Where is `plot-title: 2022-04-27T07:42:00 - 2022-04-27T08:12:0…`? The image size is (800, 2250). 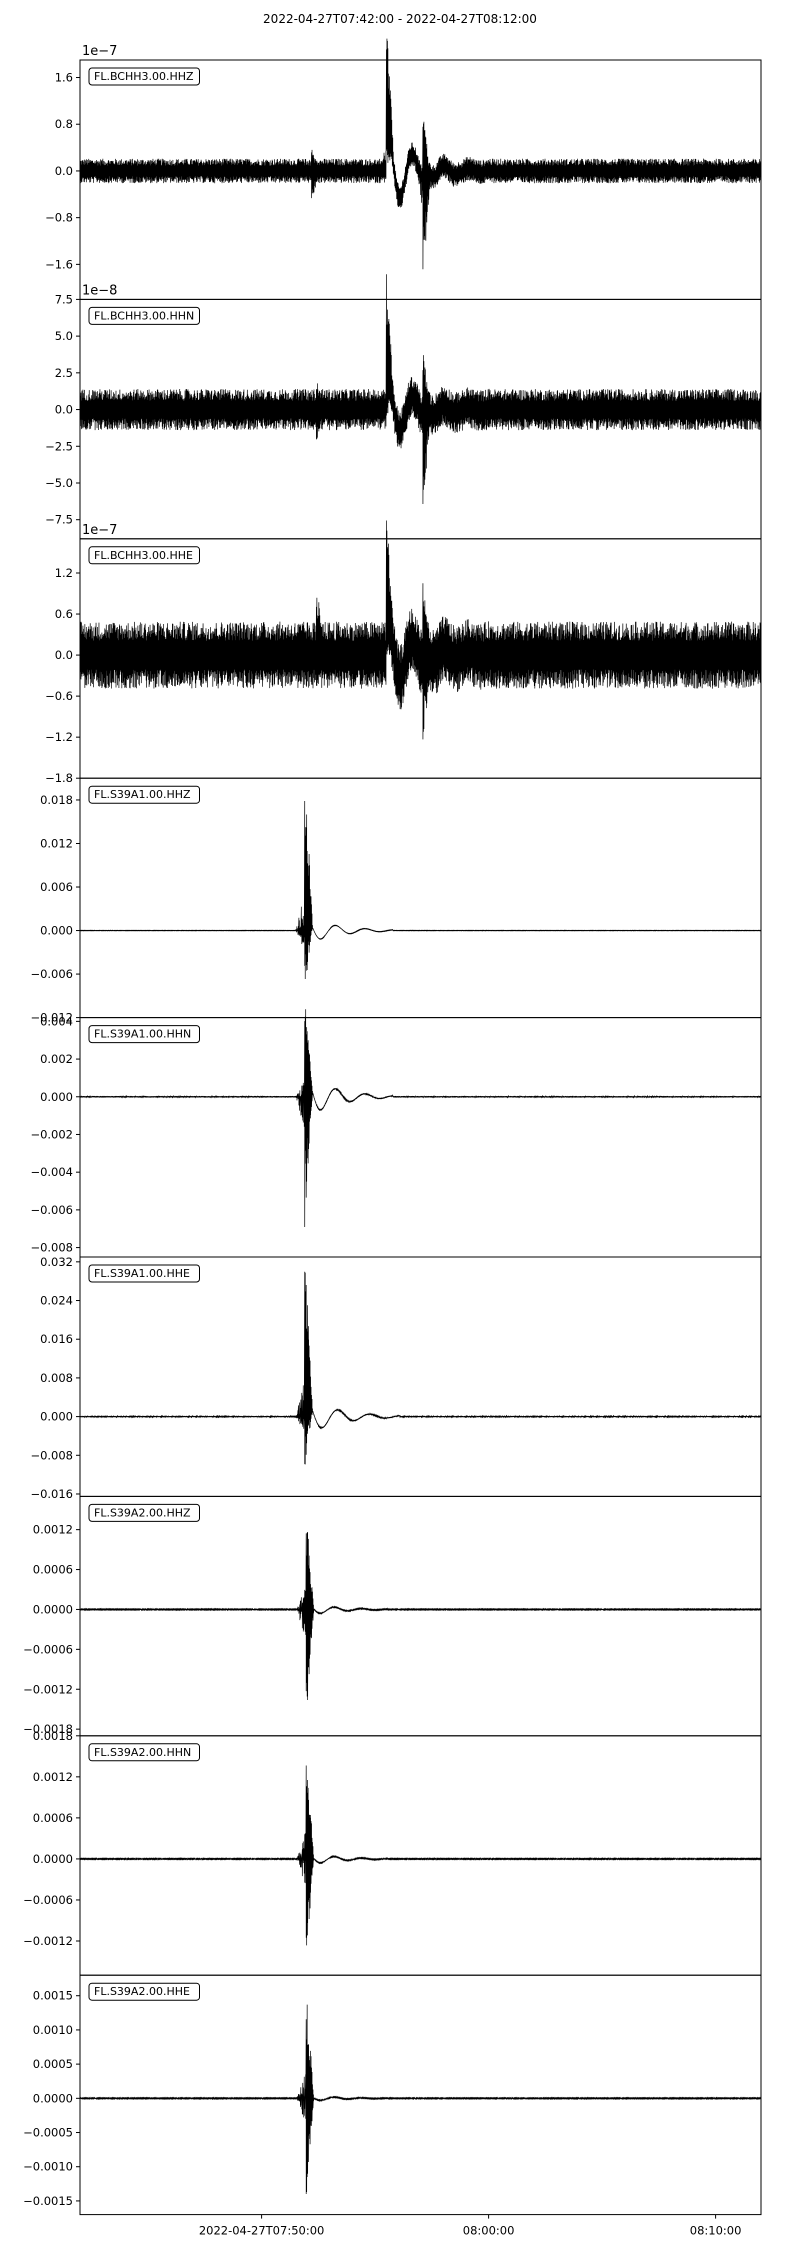 plot-title: 2022-04-27T07:42:00 - 2022-04-27T08:12:0… is located at coordinates (400, 19).